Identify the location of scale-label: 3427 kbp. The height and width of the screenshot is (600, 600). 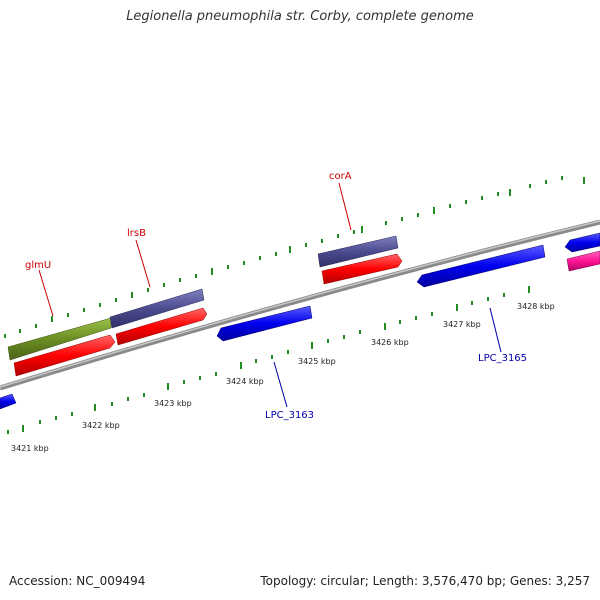
(462, 324).